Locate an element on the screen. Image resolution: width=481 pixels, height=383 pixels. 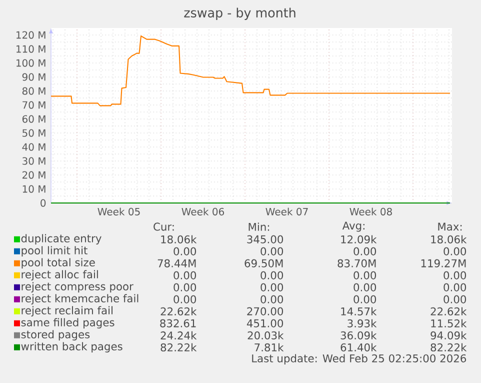
y-tick-label: 50 M is located at coordinates (34, 133).